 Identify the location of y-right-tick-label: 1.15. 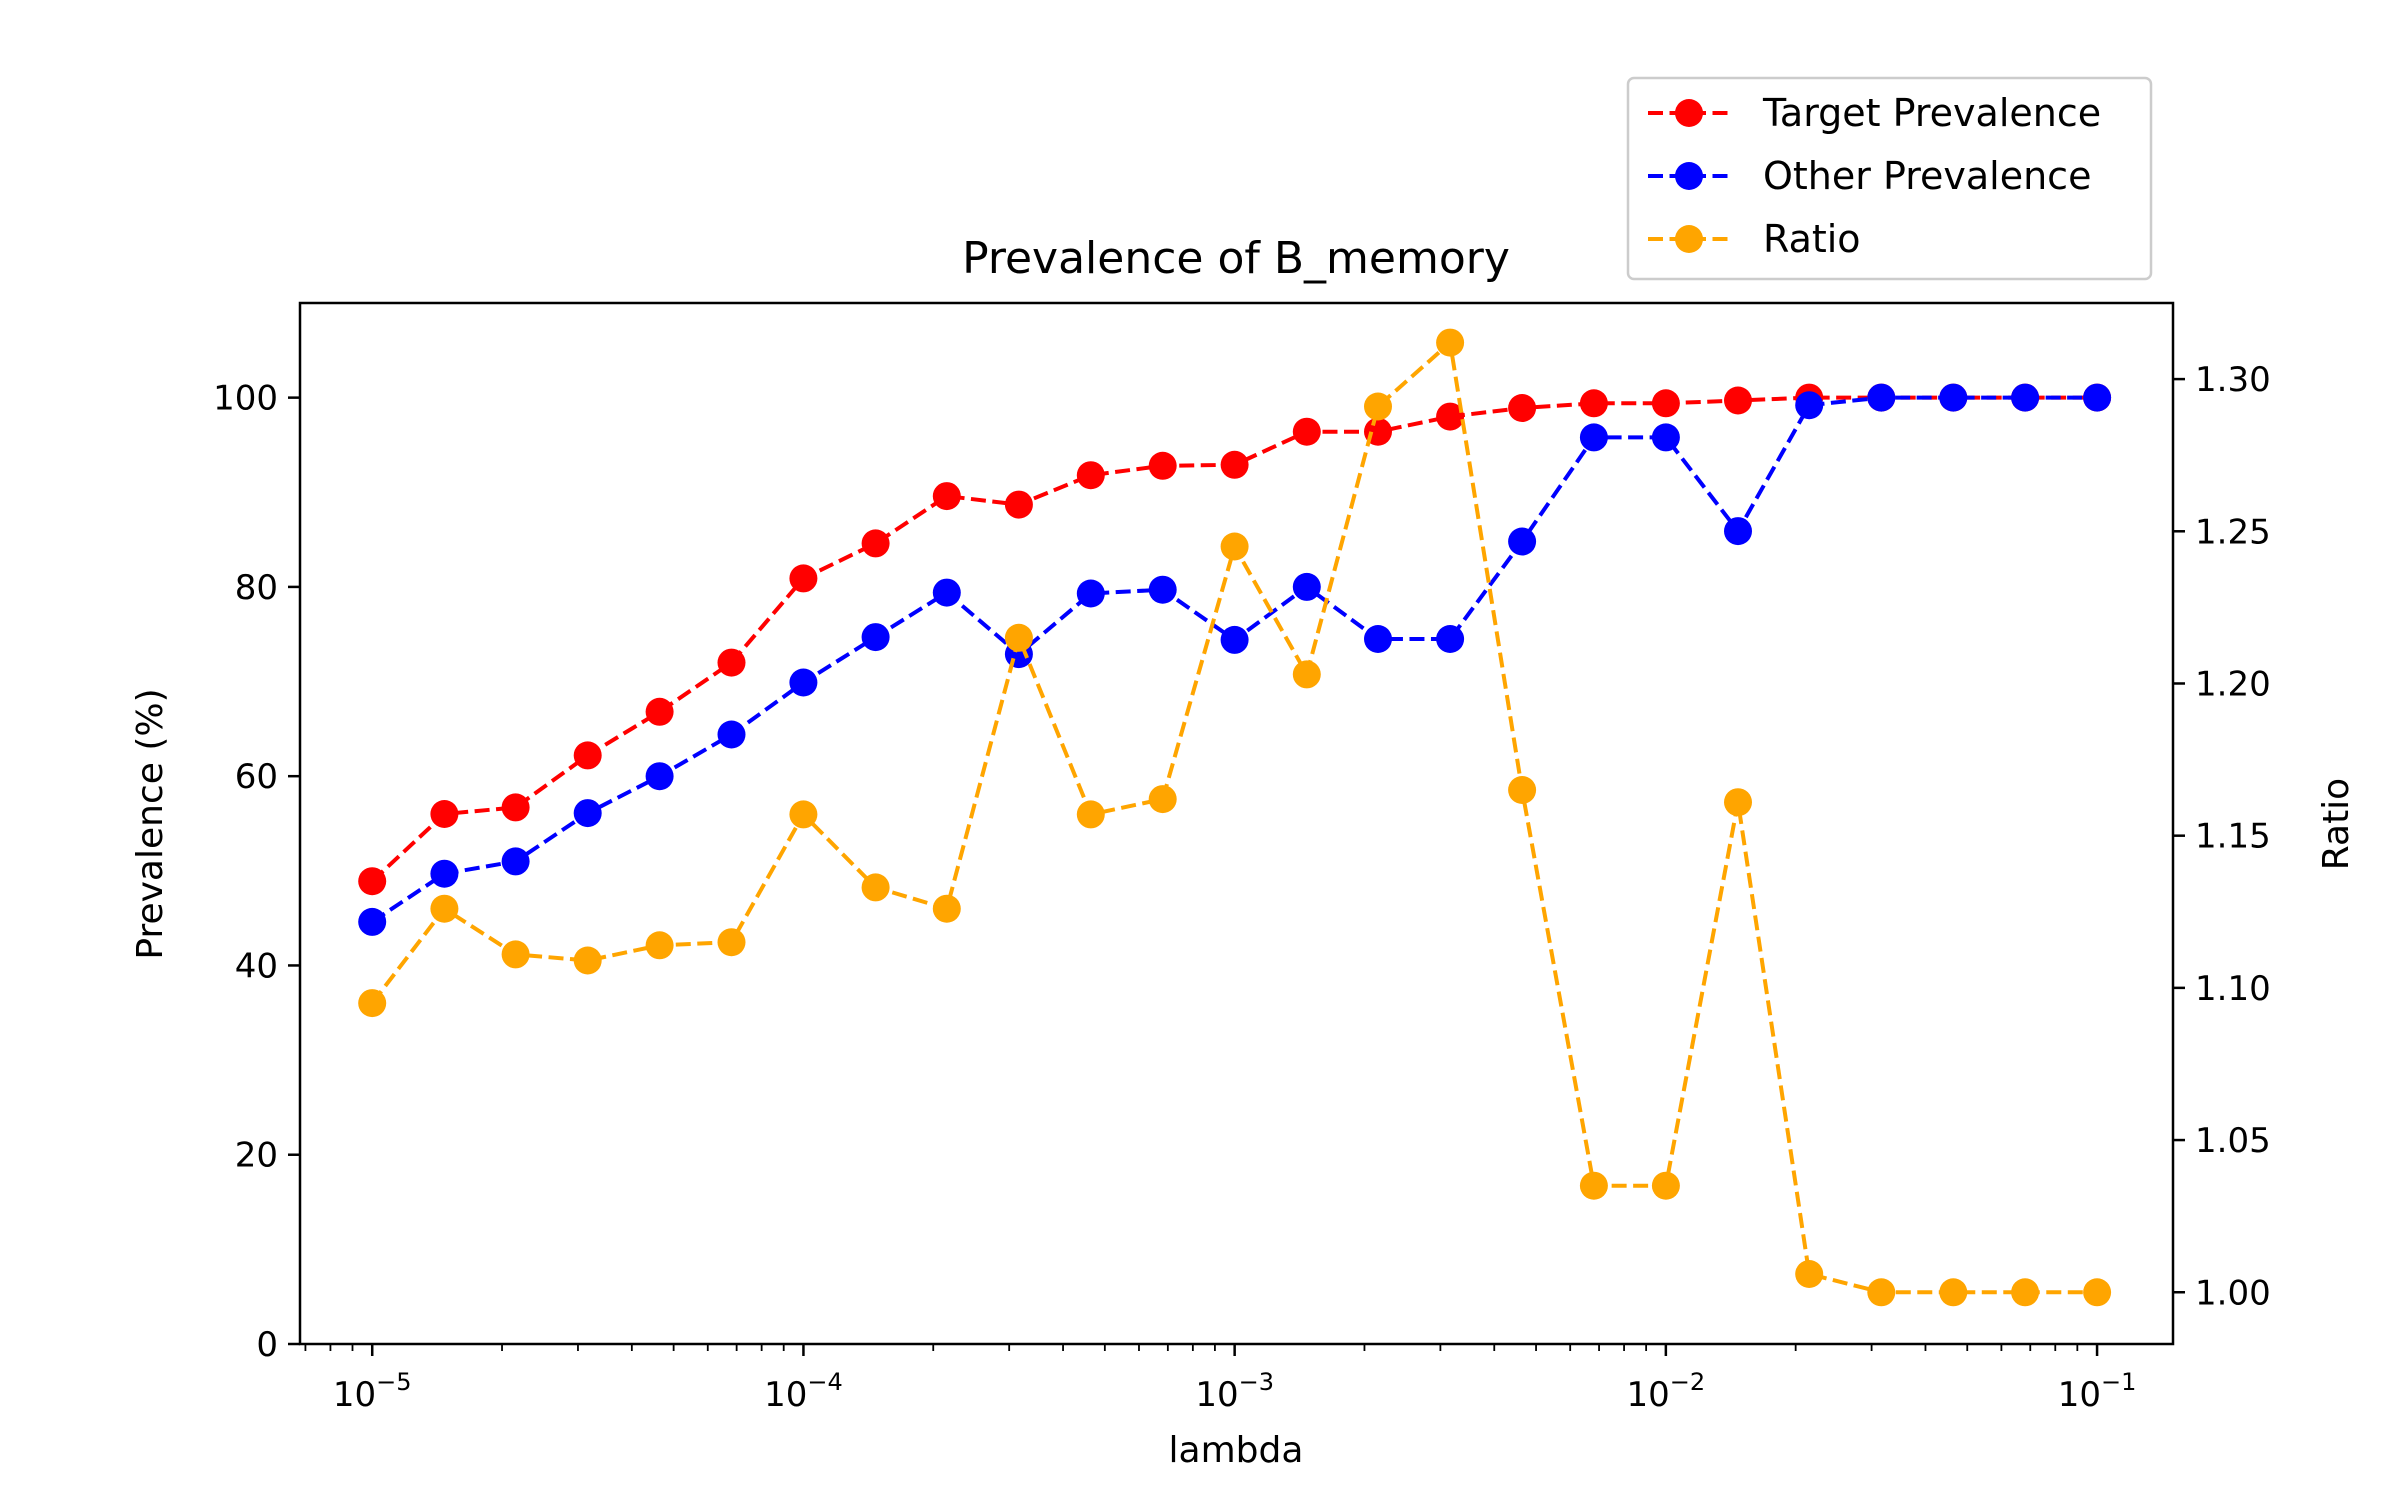
(2233, 837).